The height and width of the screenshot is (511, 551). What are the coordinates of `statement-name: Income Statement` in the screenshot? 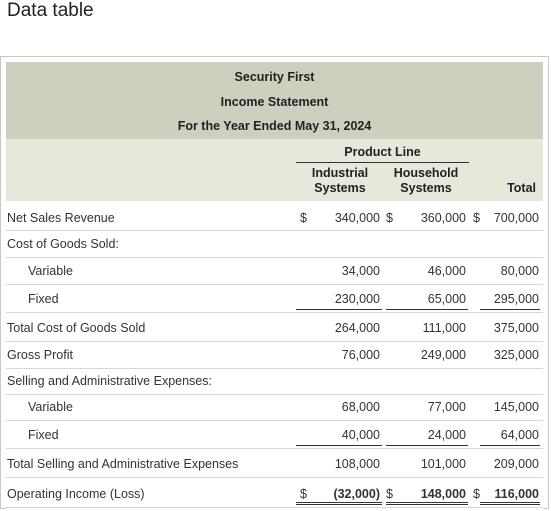 It's located at (274, 102).